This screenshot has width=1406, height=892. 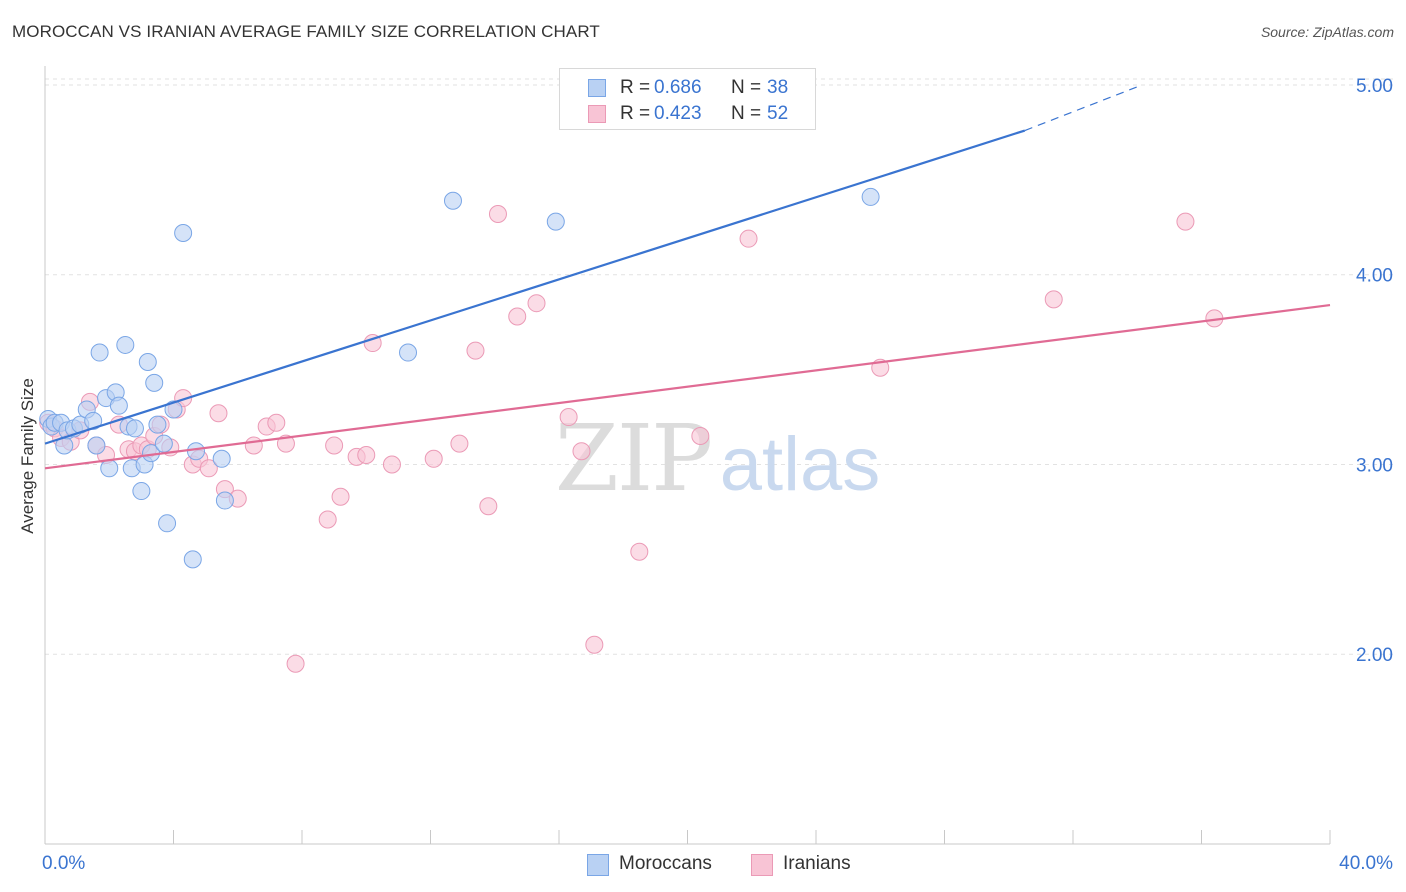 I want to click on legend-n-value-moroccans: 38, so click(x=778, y=87).